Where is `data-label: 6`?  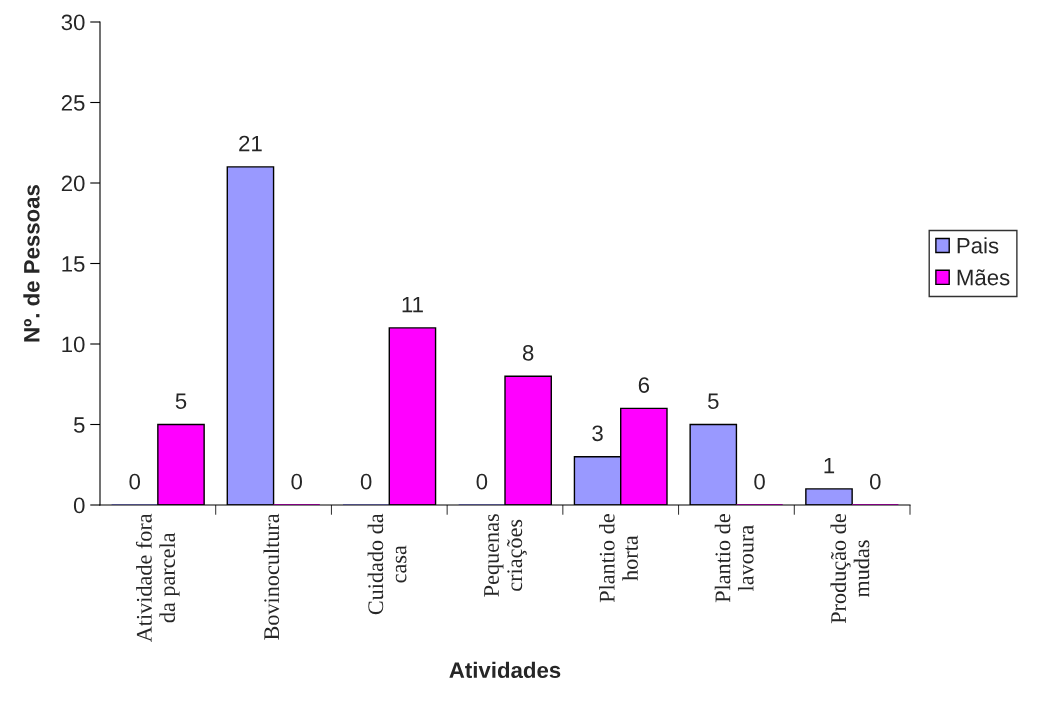 data-label: 6 is located at coordinates (644, 385).